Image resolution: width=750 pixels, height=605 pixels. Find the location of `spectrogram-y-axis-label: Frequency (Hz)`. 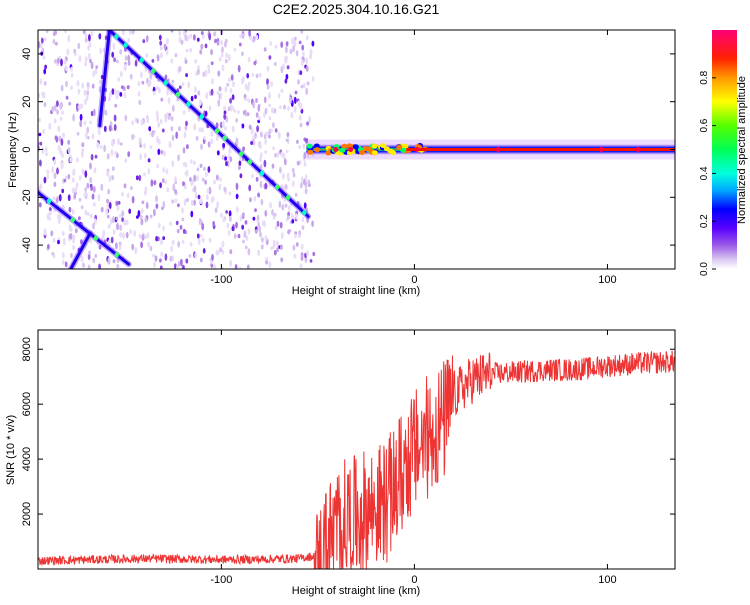

spectrogram-y-axis-label: Frequency (Hz) is located at coordinates (13, 150).